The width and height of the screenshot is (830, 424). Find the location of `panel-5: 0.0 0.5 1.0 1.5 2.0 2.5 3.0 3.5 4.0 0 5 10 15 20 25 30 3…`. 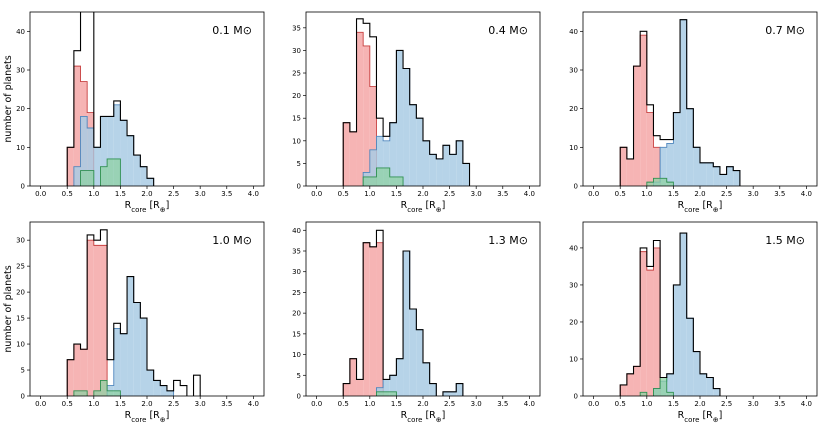

panel-5: 0.0 0.5 1.0 1.5 2.0 2.5 3.0 3.5 4.0 0 5 10 15 20 25 30 3… is located at coordinates (416, 322).